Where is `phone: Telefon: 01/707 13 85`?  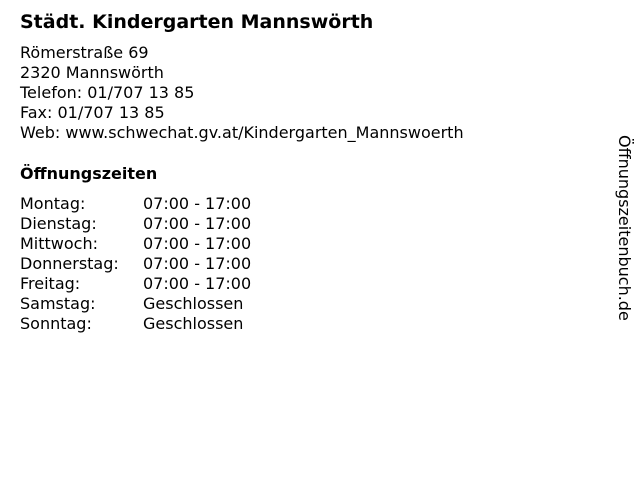 phone: Telefon: 01/707 13 85 is located at coordinates (107, 92).